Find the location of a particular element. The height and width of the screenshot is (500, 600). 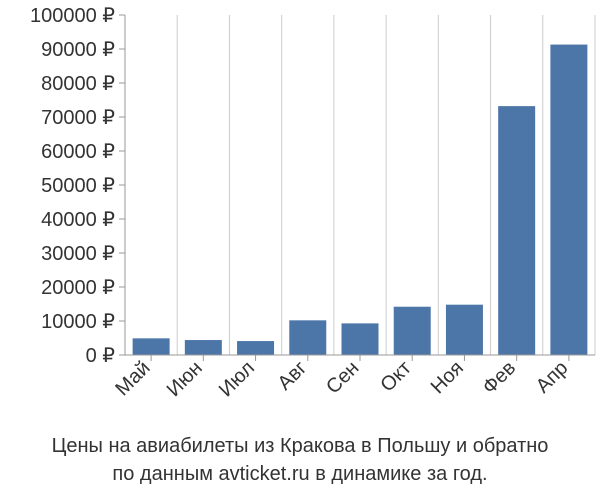

y-tick-label: 50000 ₽ is located at coordinates (78, 186).